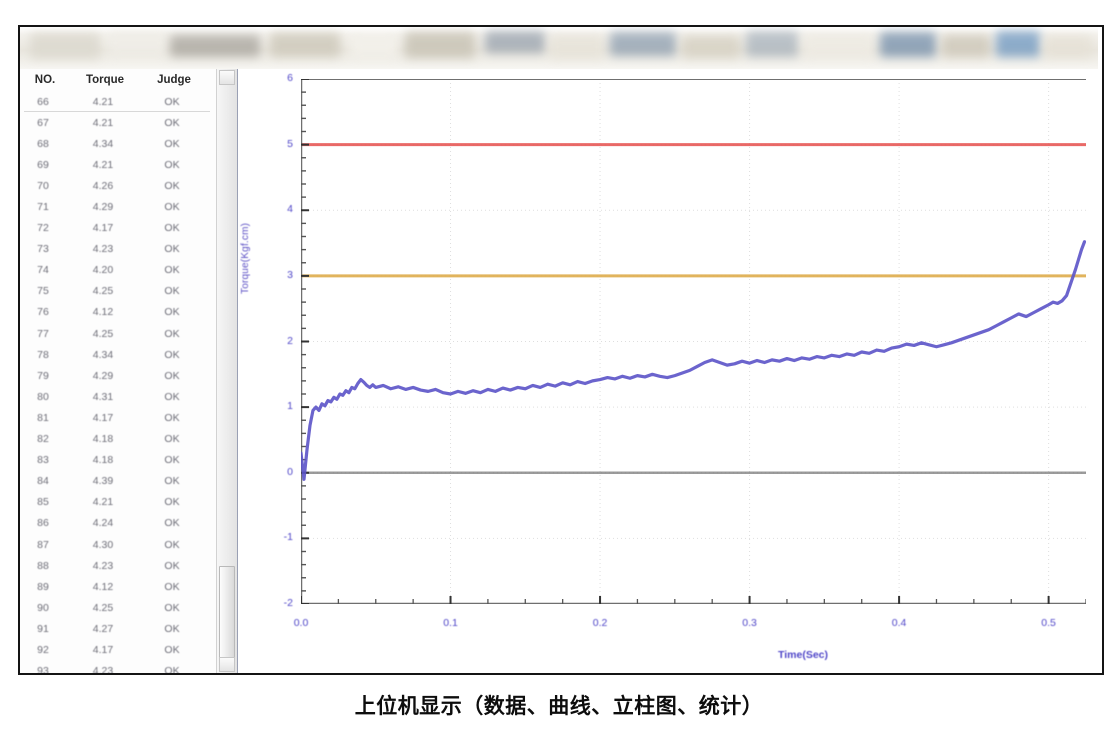 This screenshot has height=751, width=1118. What do you see at coordinates (227, 371) in the screenshot?
I see `table-scrollbar` at bounding box center [227, 371].